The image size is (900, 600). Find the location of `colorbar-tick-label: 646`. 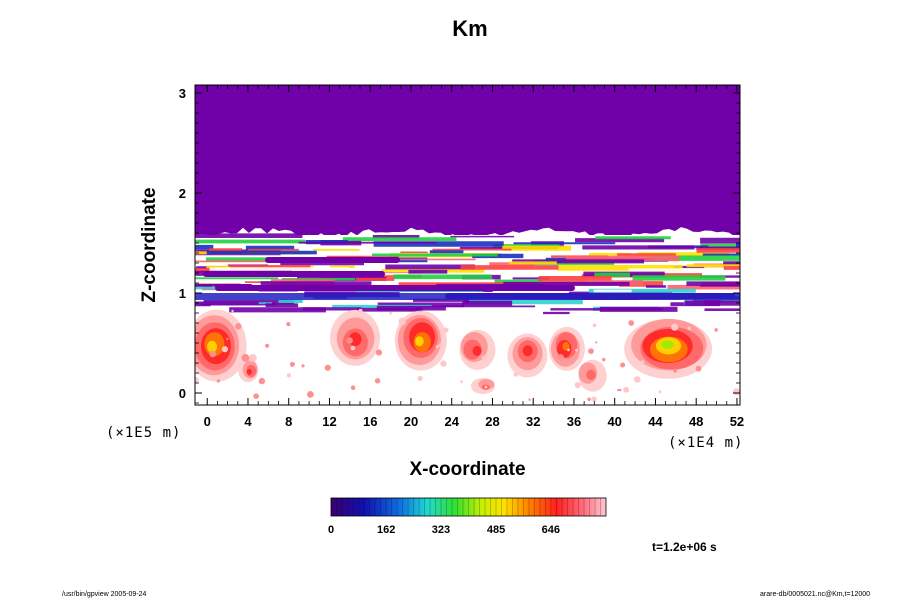

colorbar-tick-label: 646 is located at coordinates (551, 530).